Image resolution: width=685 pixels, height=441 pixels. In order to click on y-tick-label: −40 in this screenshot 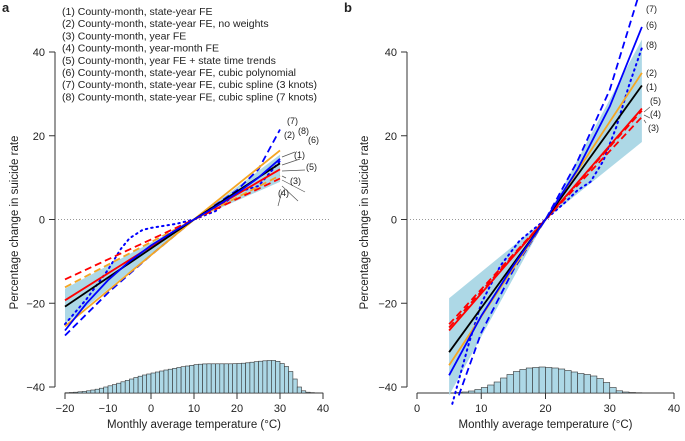, I will do `click(35, 388)`.